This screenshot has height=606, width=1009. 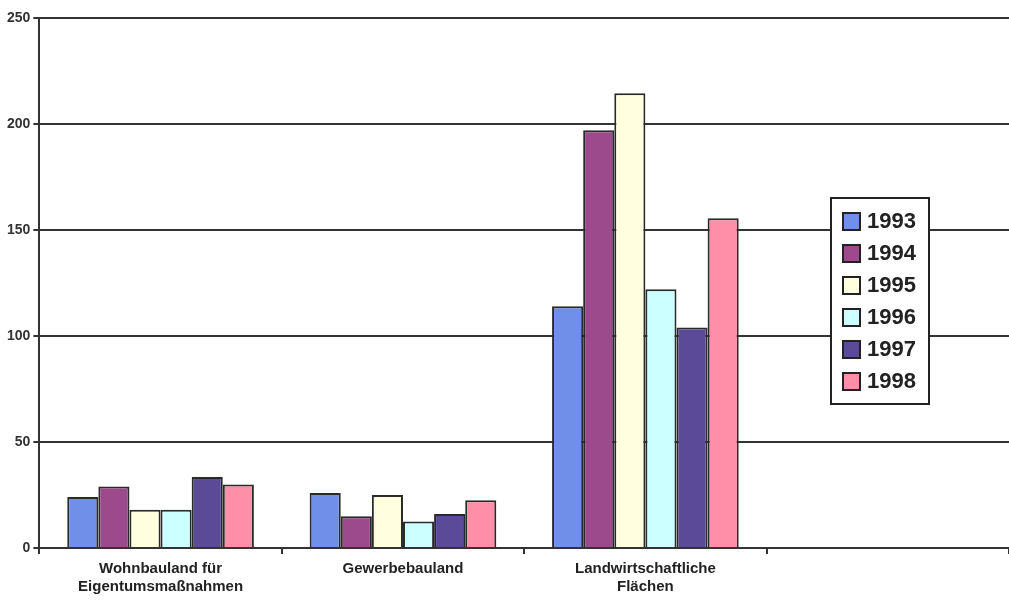 What do you see at coordinates (645, 577) in the screenshot?
I see `x-tick-label: Landwirtschaftliche Flächen` at bounding box center [645, 577].